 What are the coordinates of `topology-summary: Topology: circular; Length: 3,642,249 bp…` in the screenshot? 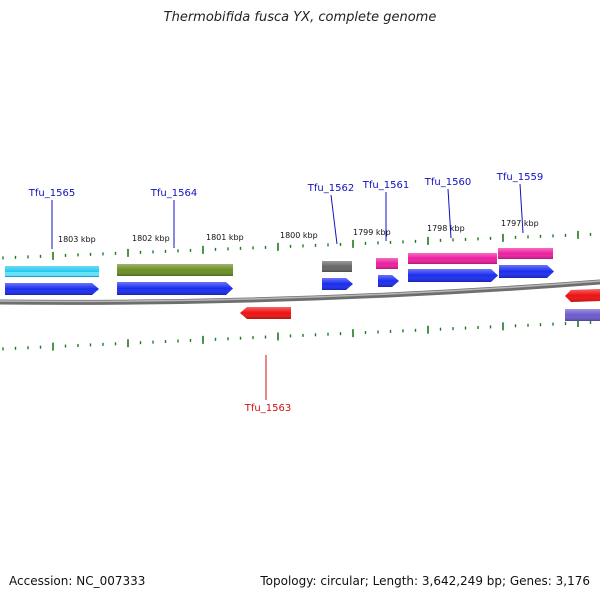 It's located at (425, 581).